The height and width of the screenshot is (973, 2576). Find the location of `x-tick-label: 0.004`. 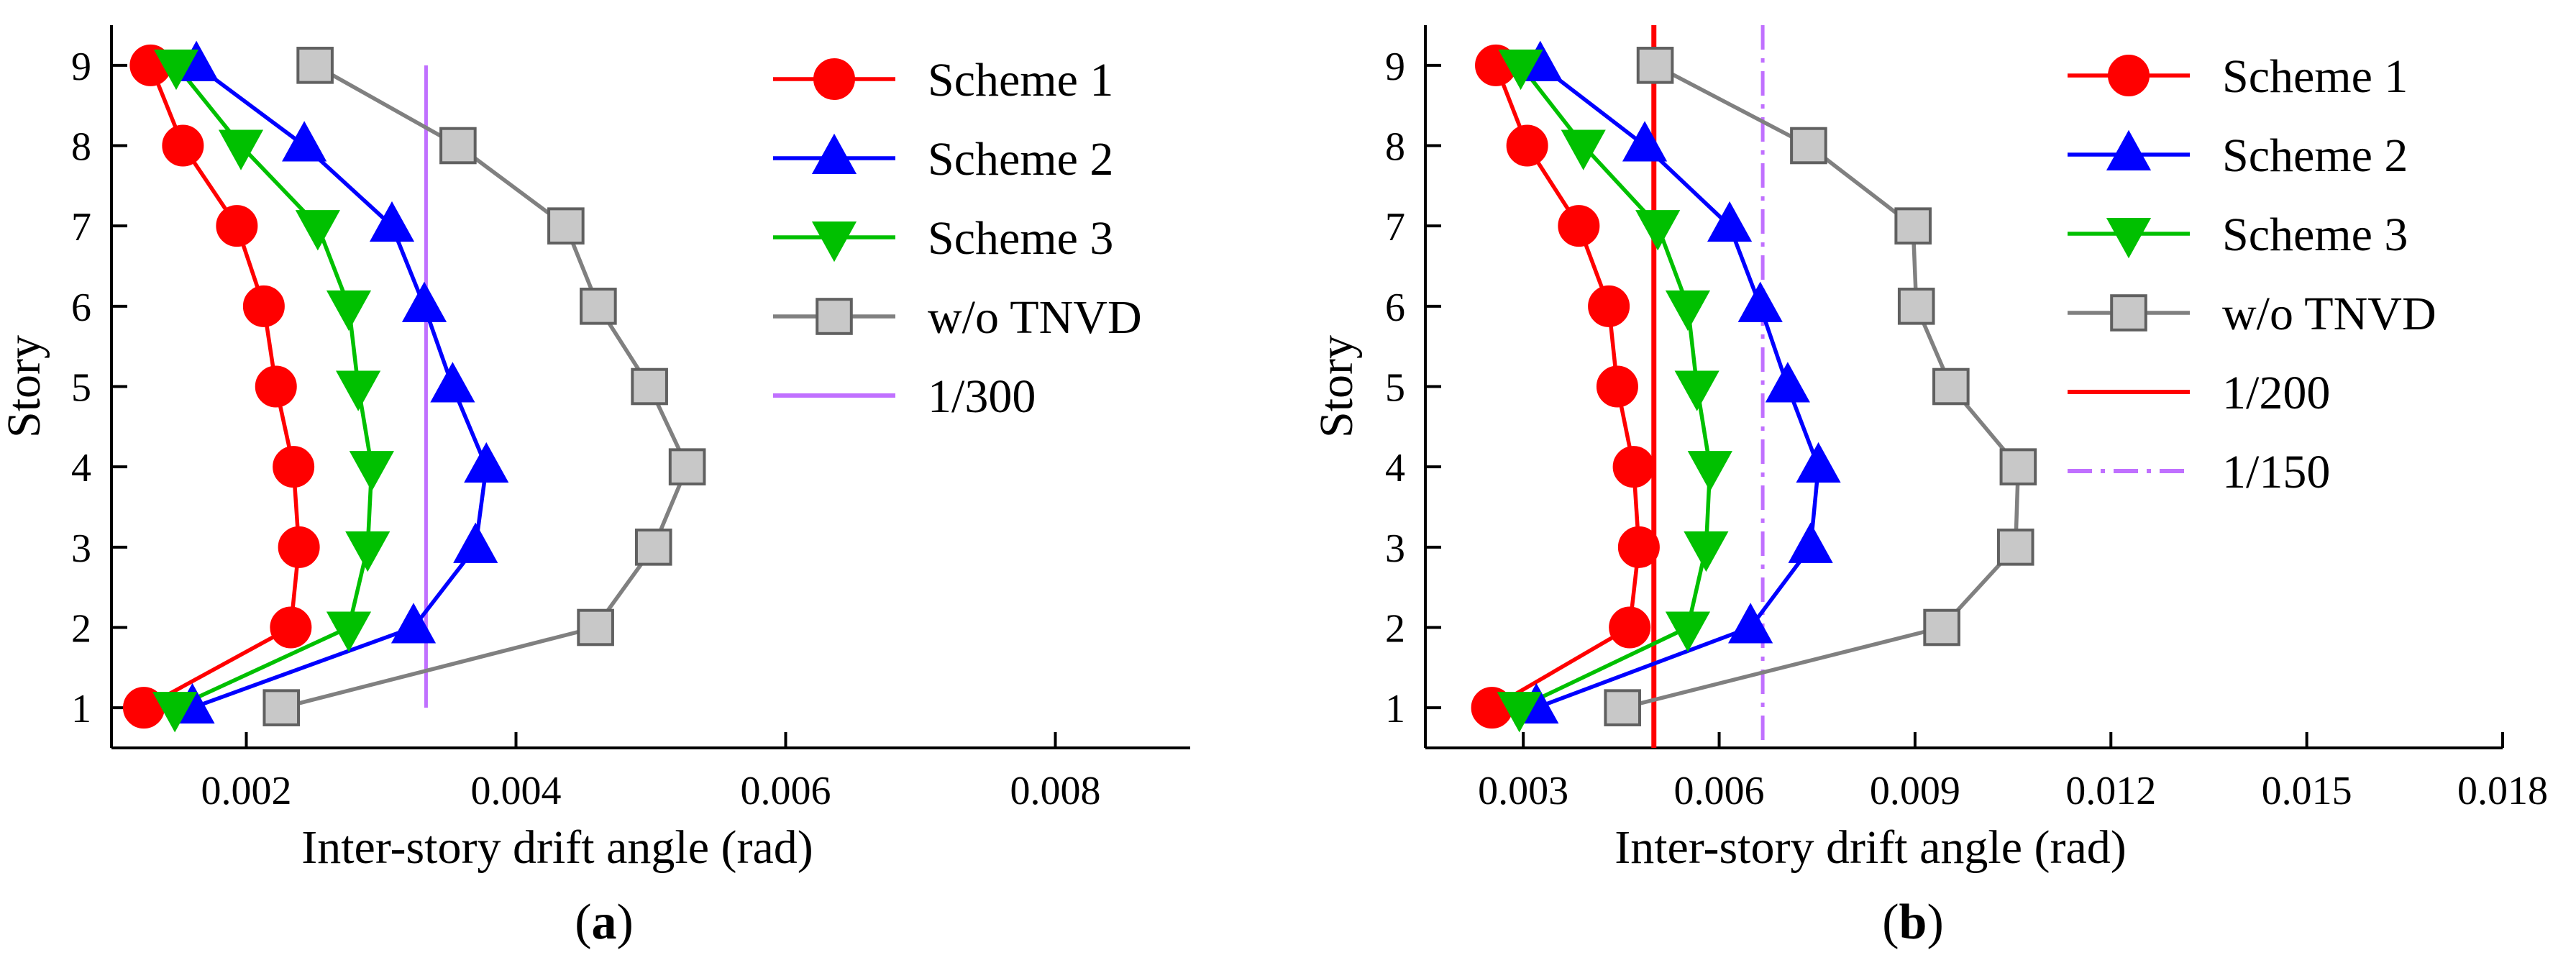

x-tick-label: 0.004 is located at coordinates (516, 791).